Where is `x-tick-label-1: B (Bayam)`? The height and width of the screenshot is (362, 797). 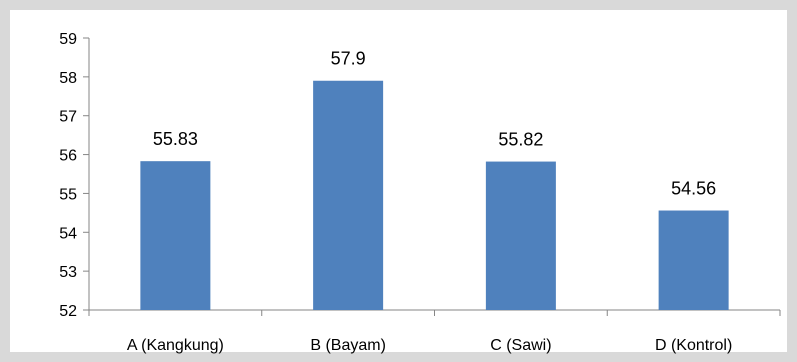
x-tick-label-1: B (Bayam) is located at coordinates (348, 345).